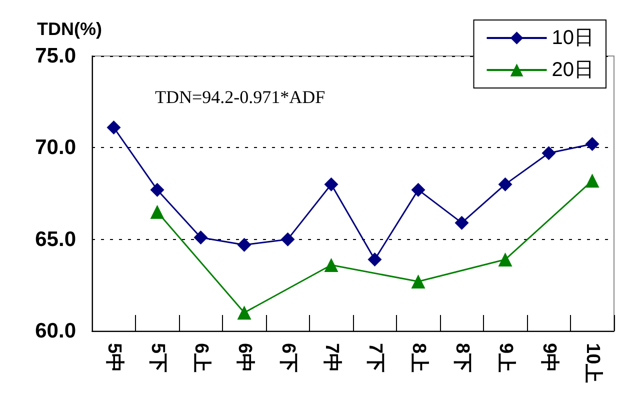 The height and width of the screenshot is (414, 634). Describe the element at coordinates (201, 358) in the screenshot. I see `x-tick-label: 6上` at that location.